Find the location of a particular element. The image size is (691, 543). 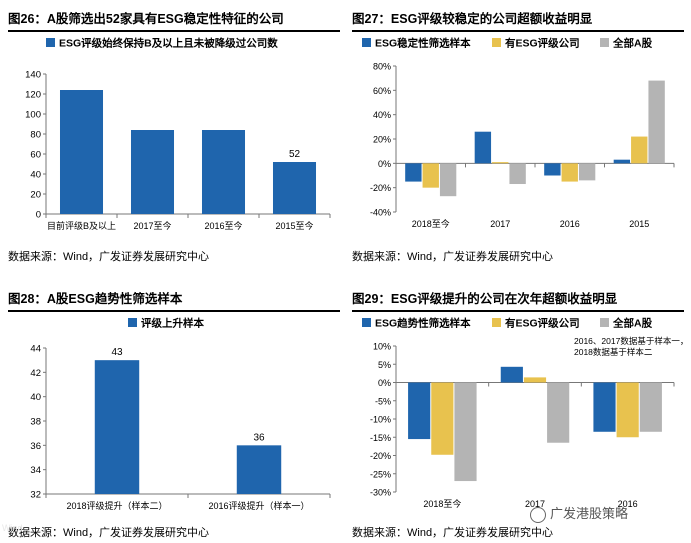

y-tick-label: 32 is located at coordinates (35, 495).